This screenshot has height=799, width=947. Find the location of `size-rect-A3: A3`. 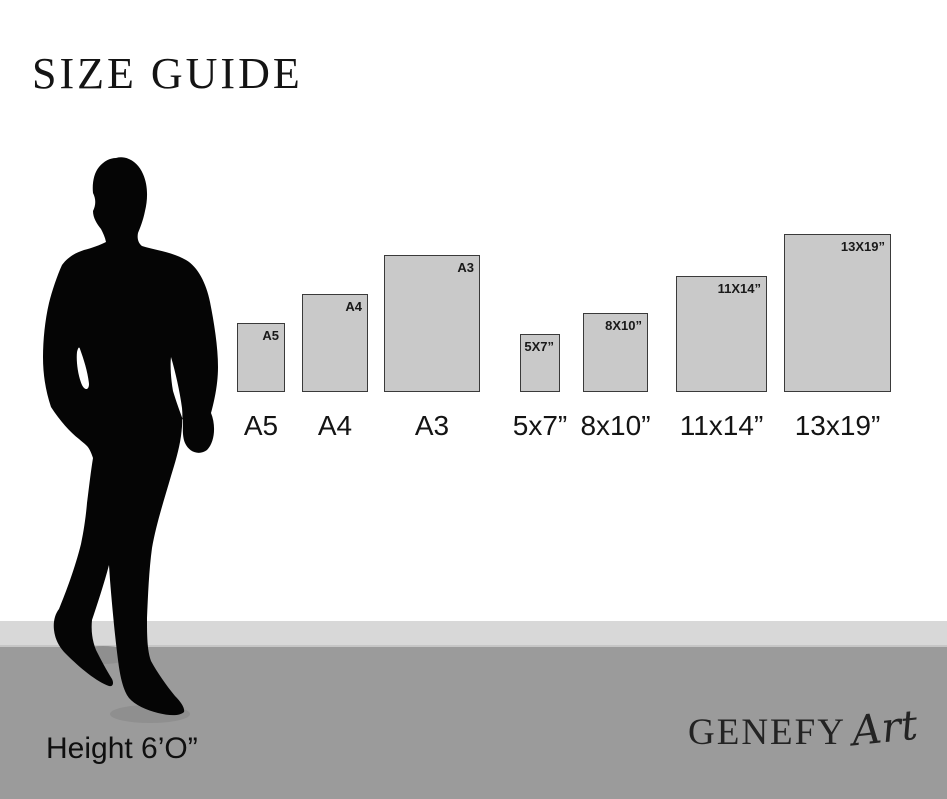

size-rect-A3: A3 is located at coordinates (432, 323).